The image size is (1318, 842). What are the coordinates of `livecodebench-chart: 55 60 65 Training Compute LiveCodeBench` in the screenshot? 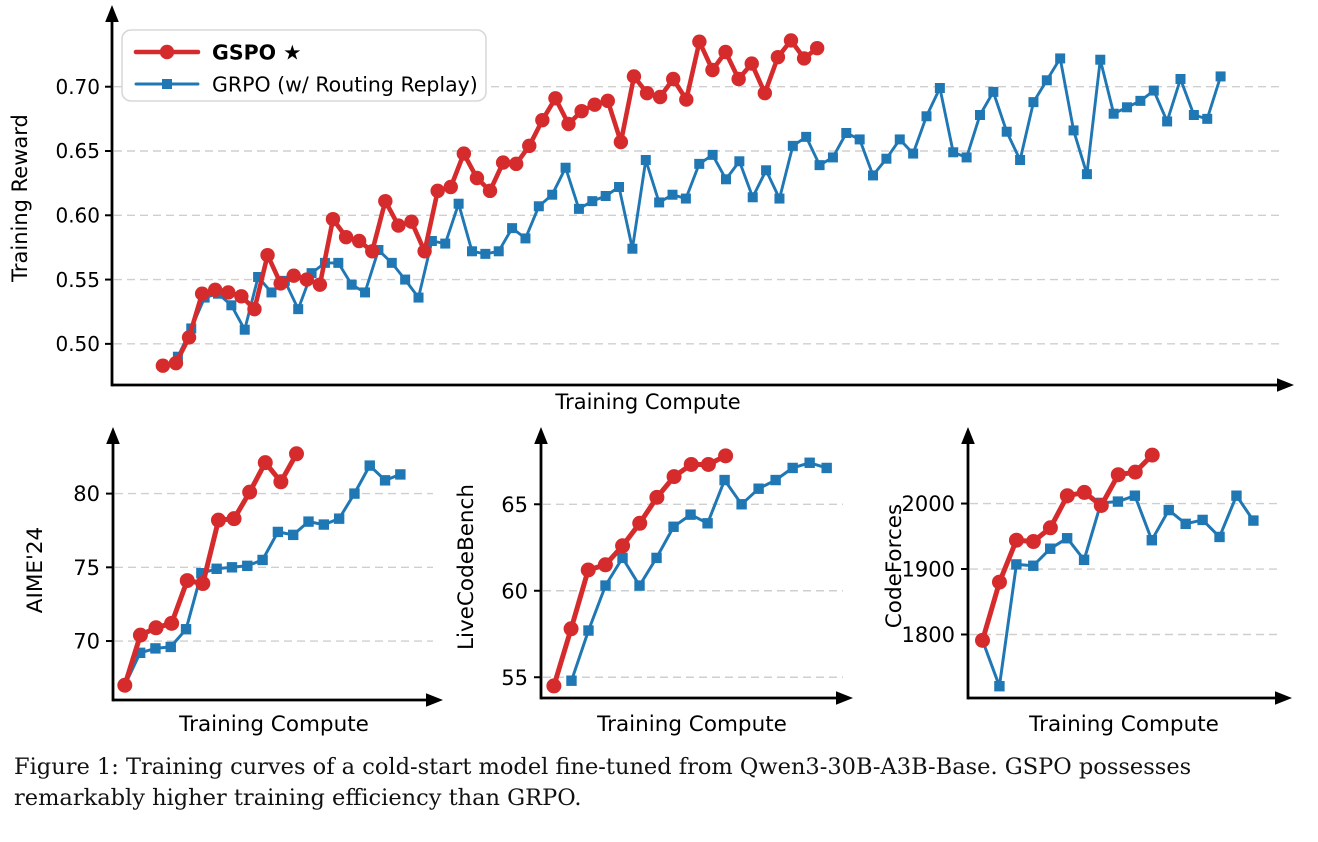 It's located at (653, 582).